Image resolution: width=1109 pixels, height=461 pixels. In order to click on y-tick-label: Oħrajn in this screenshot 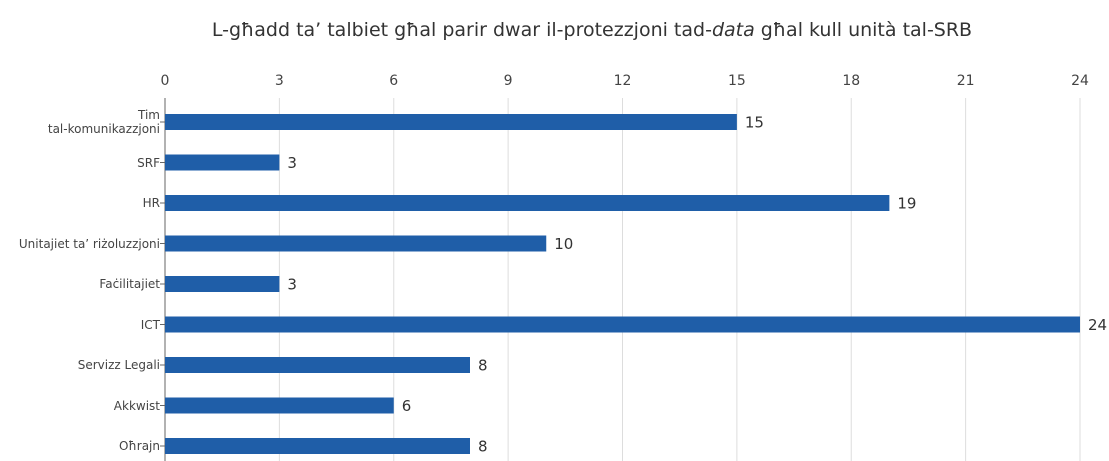, I will do `click(139, 446)`.